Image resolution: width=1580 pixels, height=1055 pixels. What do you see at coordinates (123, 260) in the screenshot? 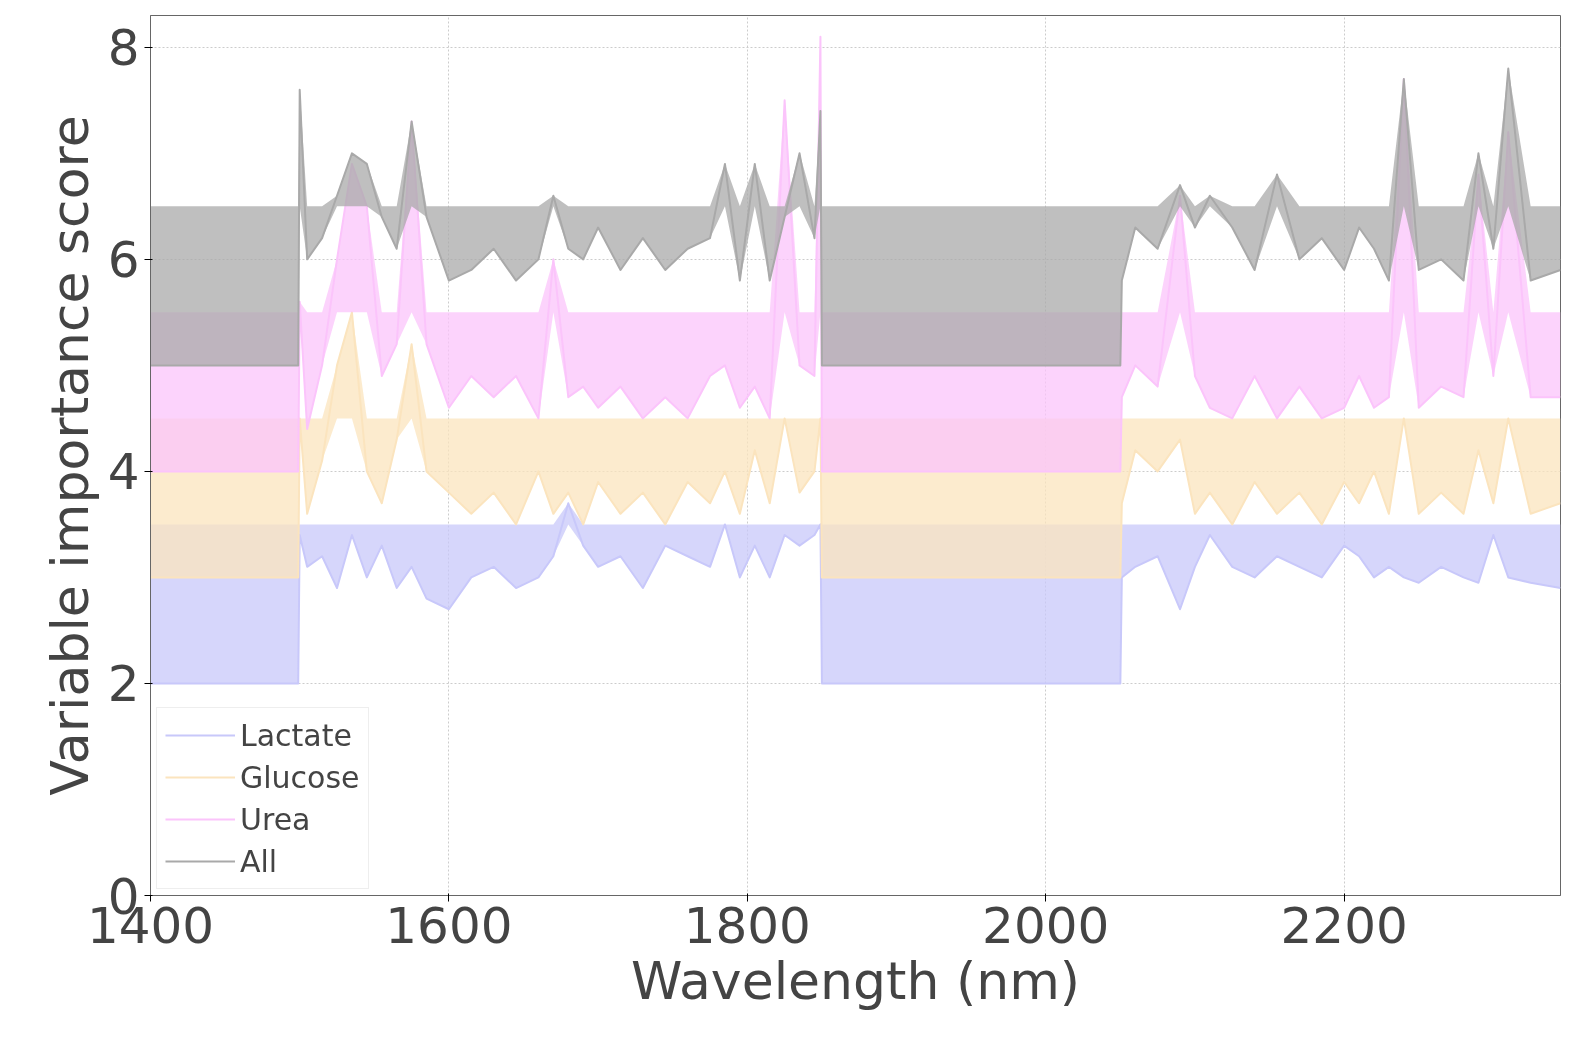
I see `y-tick-label: 6` at bounding box center [123, 260].